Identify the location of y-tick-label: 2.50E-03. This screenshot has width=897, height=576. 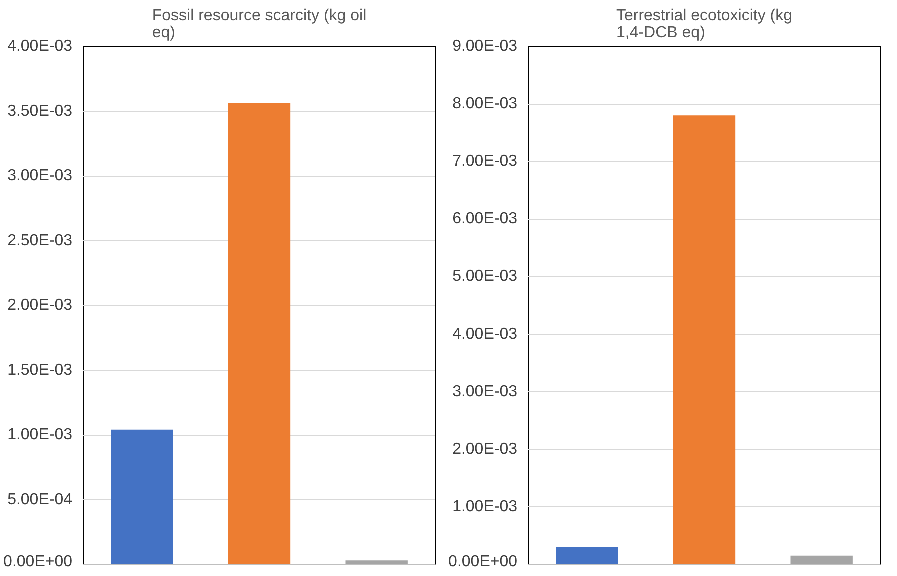
(40, 241).